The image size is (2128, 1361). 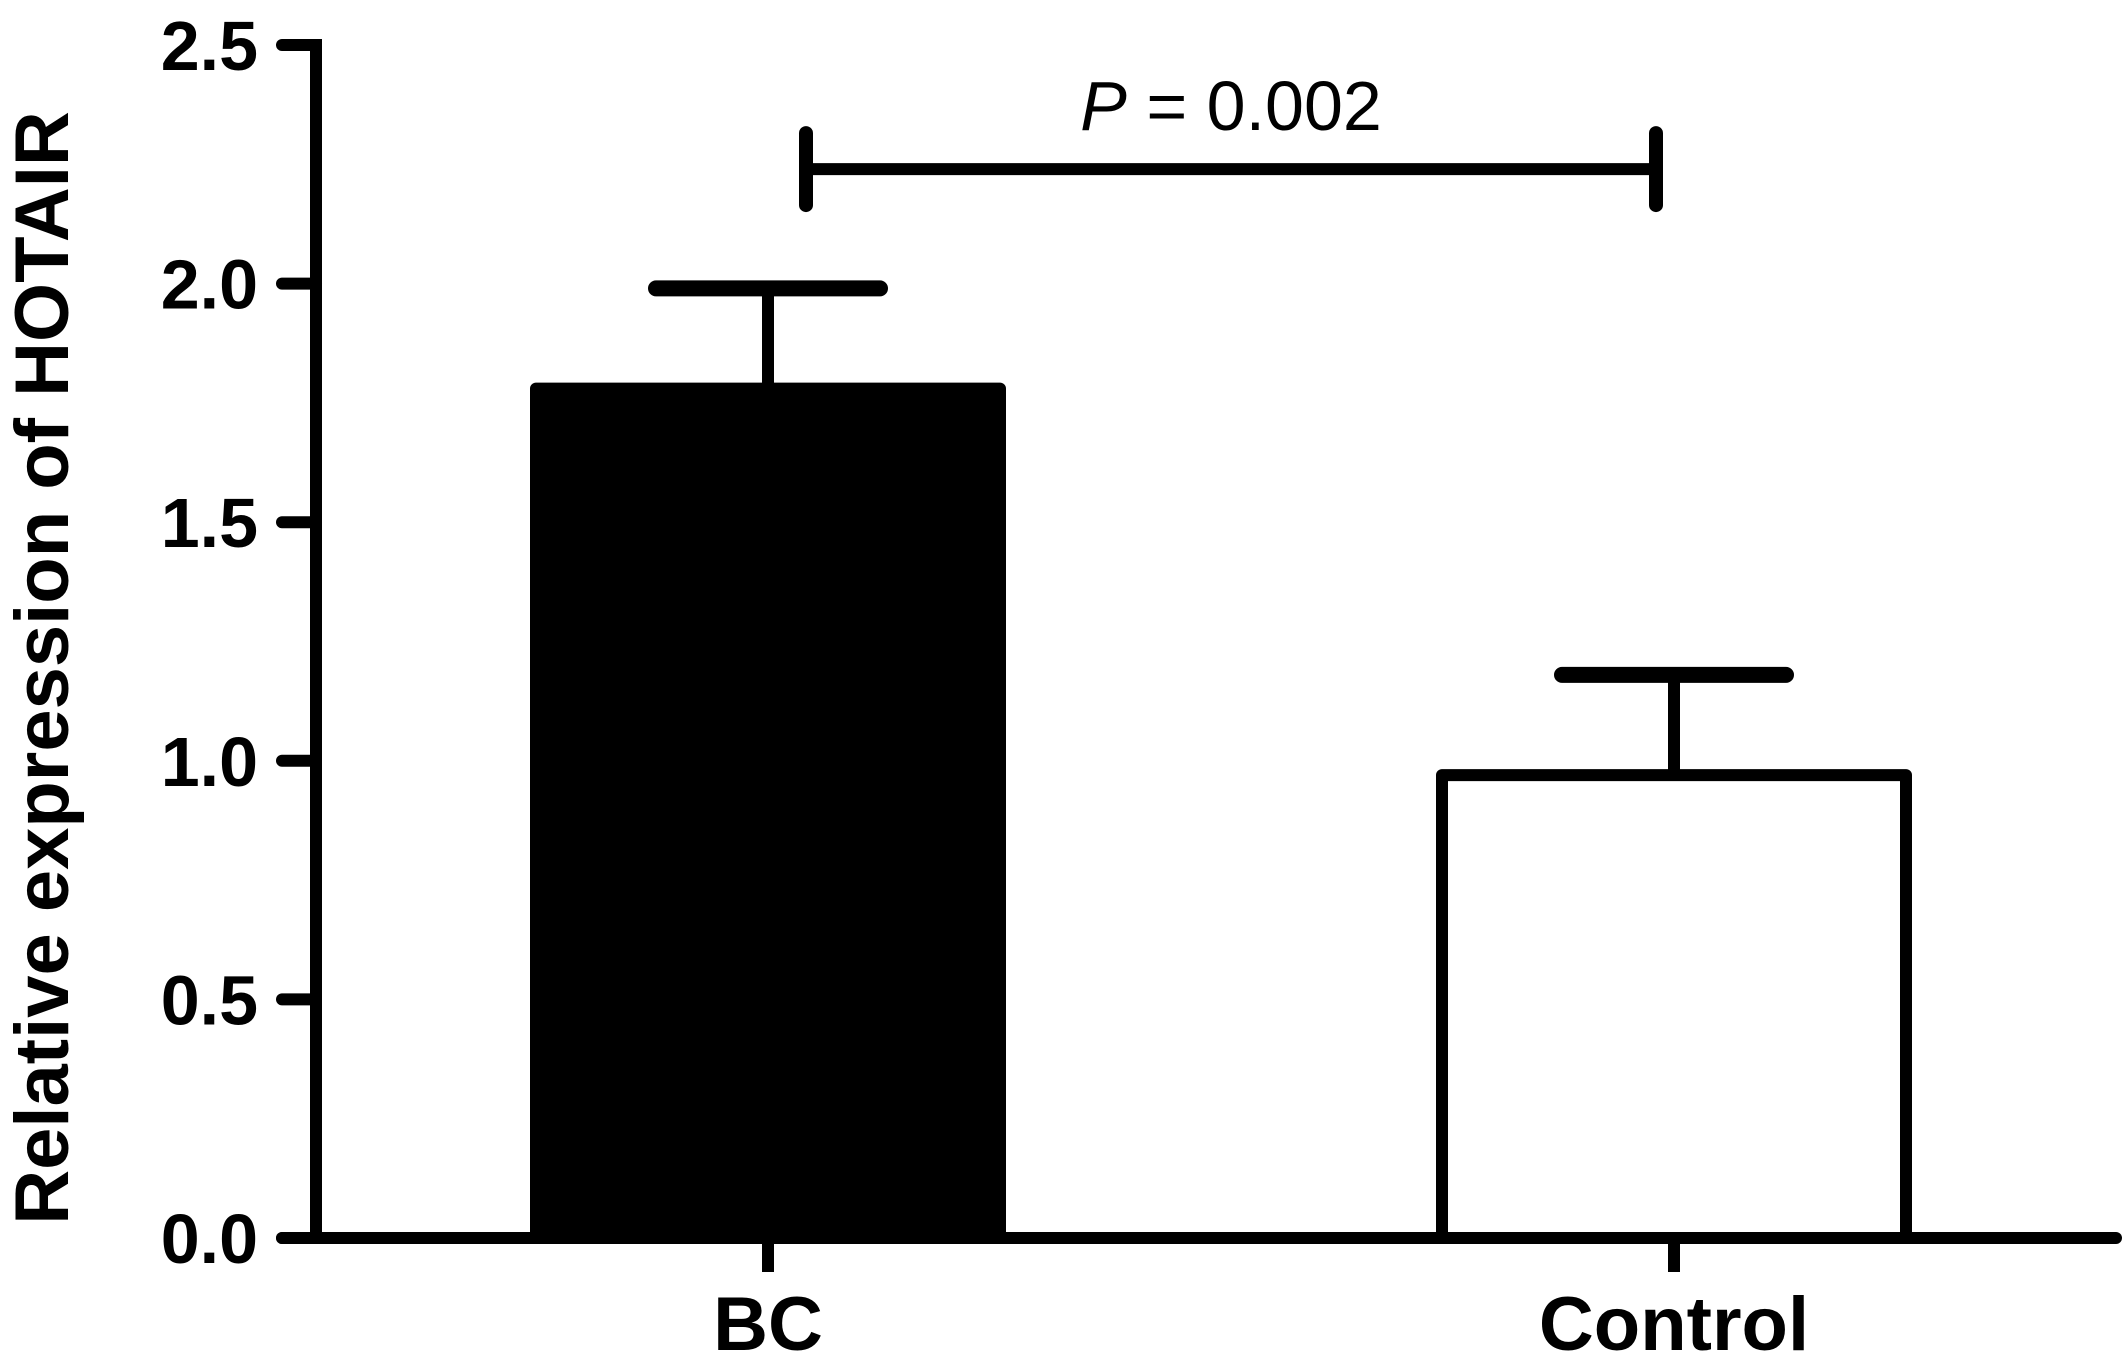 I want to click on y-tick-label: 1.5, so click(x=209, y=523).